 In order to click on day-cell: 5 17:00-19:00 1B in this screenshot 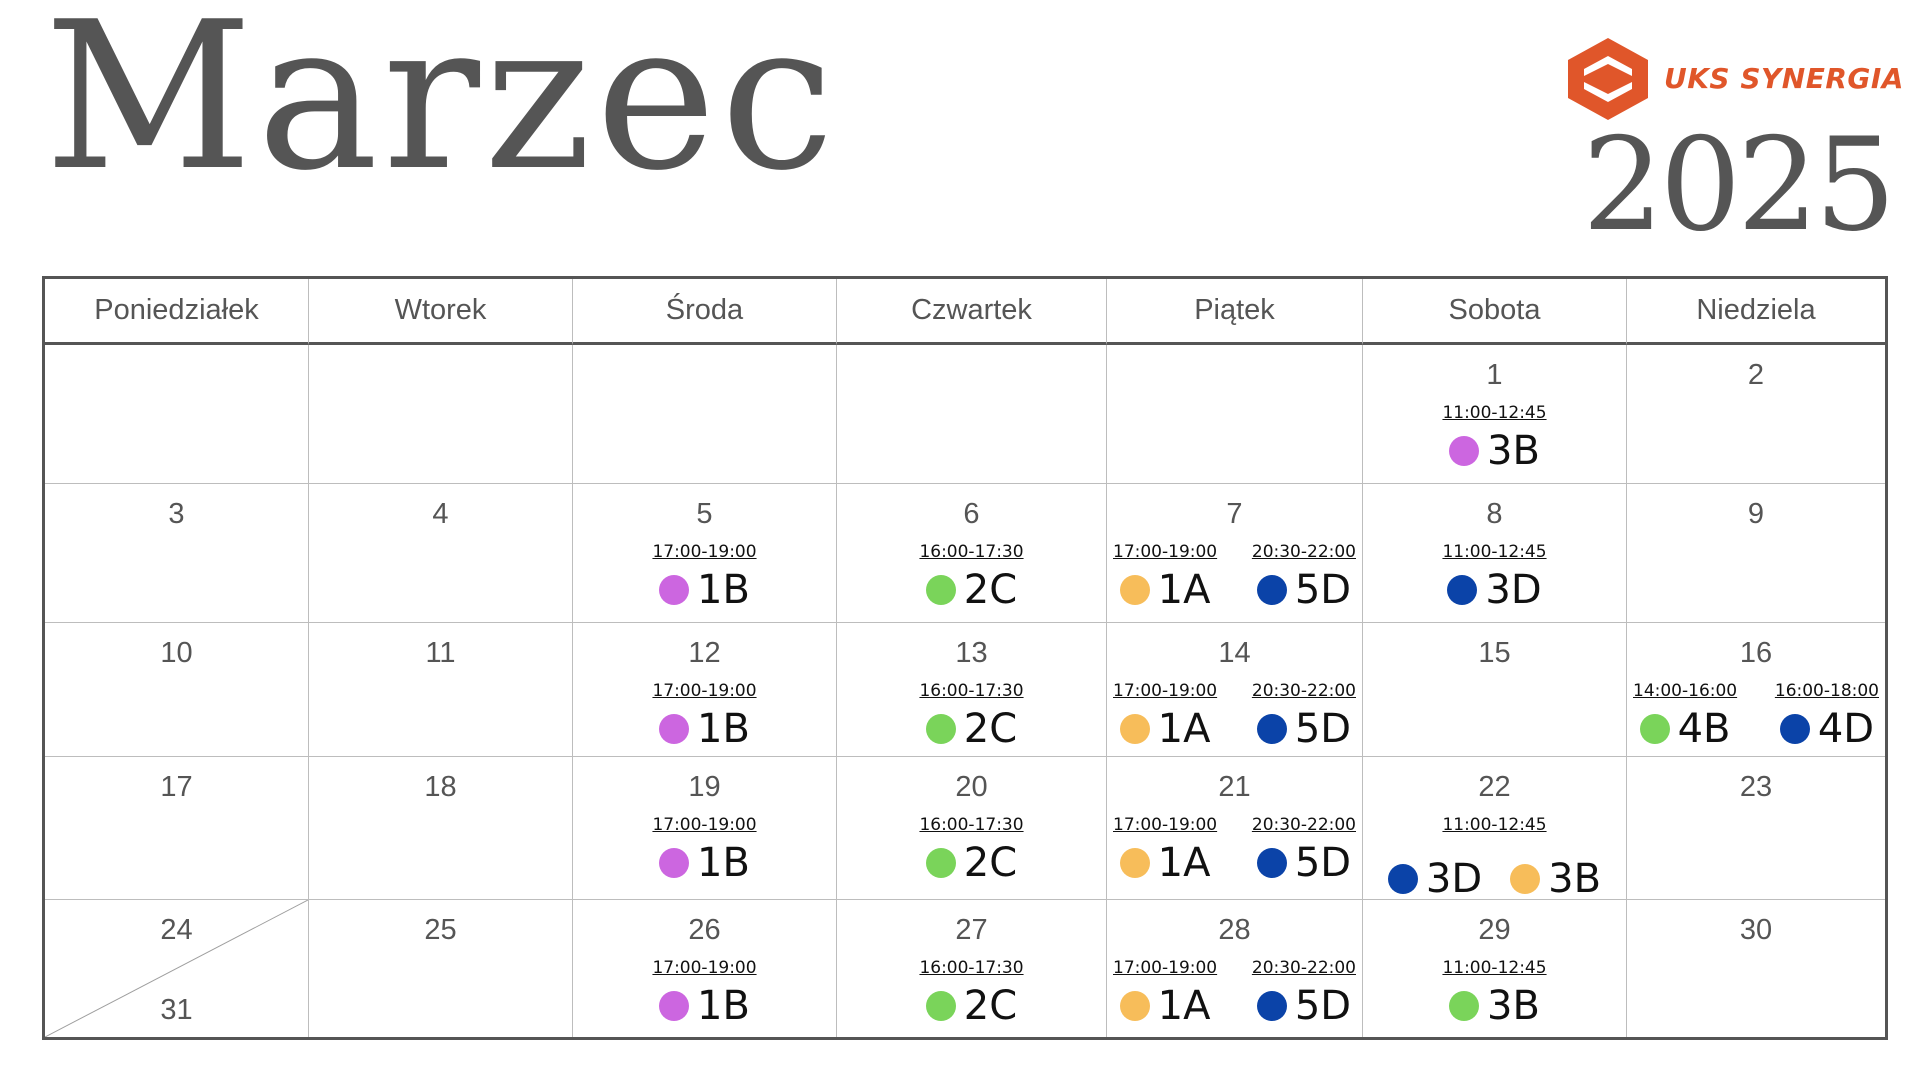, I will do `click(705, 553)`.